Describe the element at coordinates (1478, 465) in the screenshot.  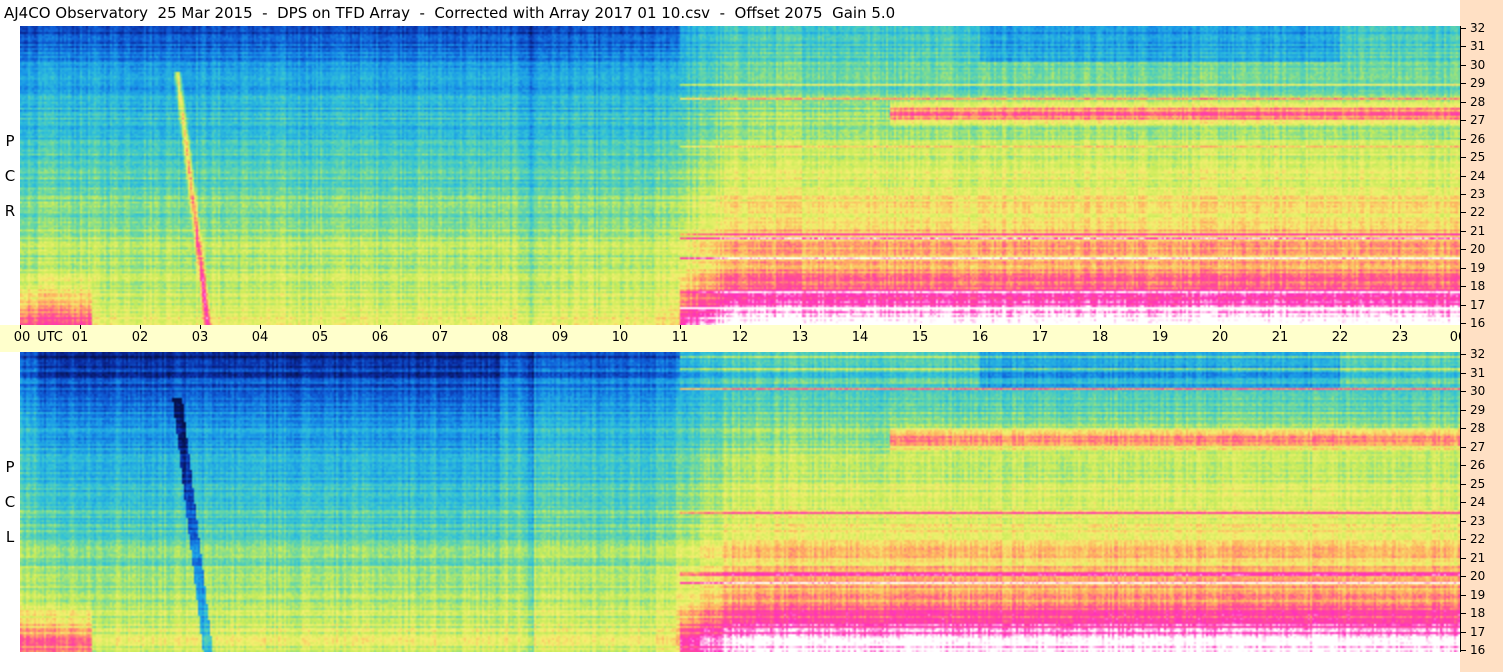
I see `frequency-tick-label: 26` at that location.